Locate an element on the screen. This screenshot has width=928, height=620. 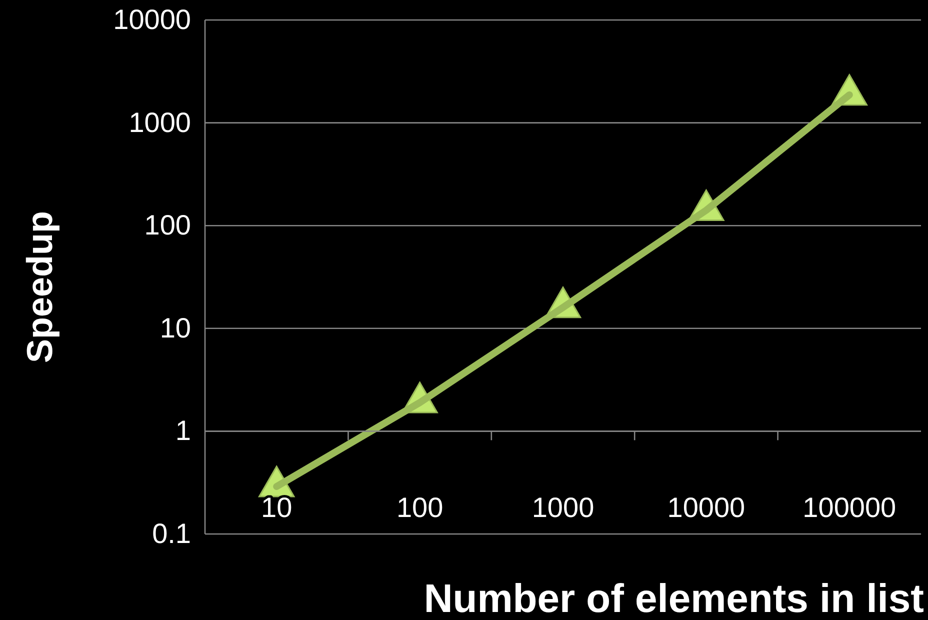
x-tick-label: 100000 is located at coordinates (849, 508).